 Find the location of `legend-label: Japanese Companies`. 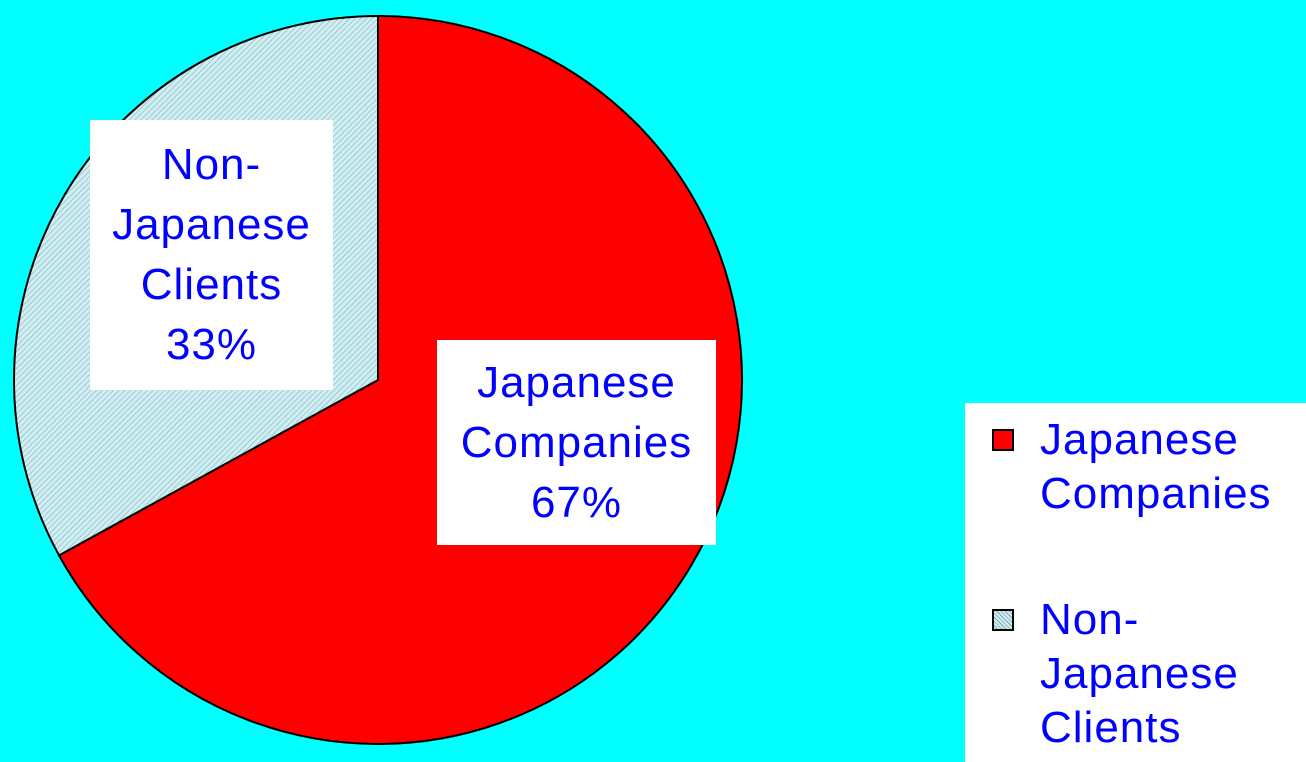

legend-label: Japanese Companies is located at coordinates (1156, 466).